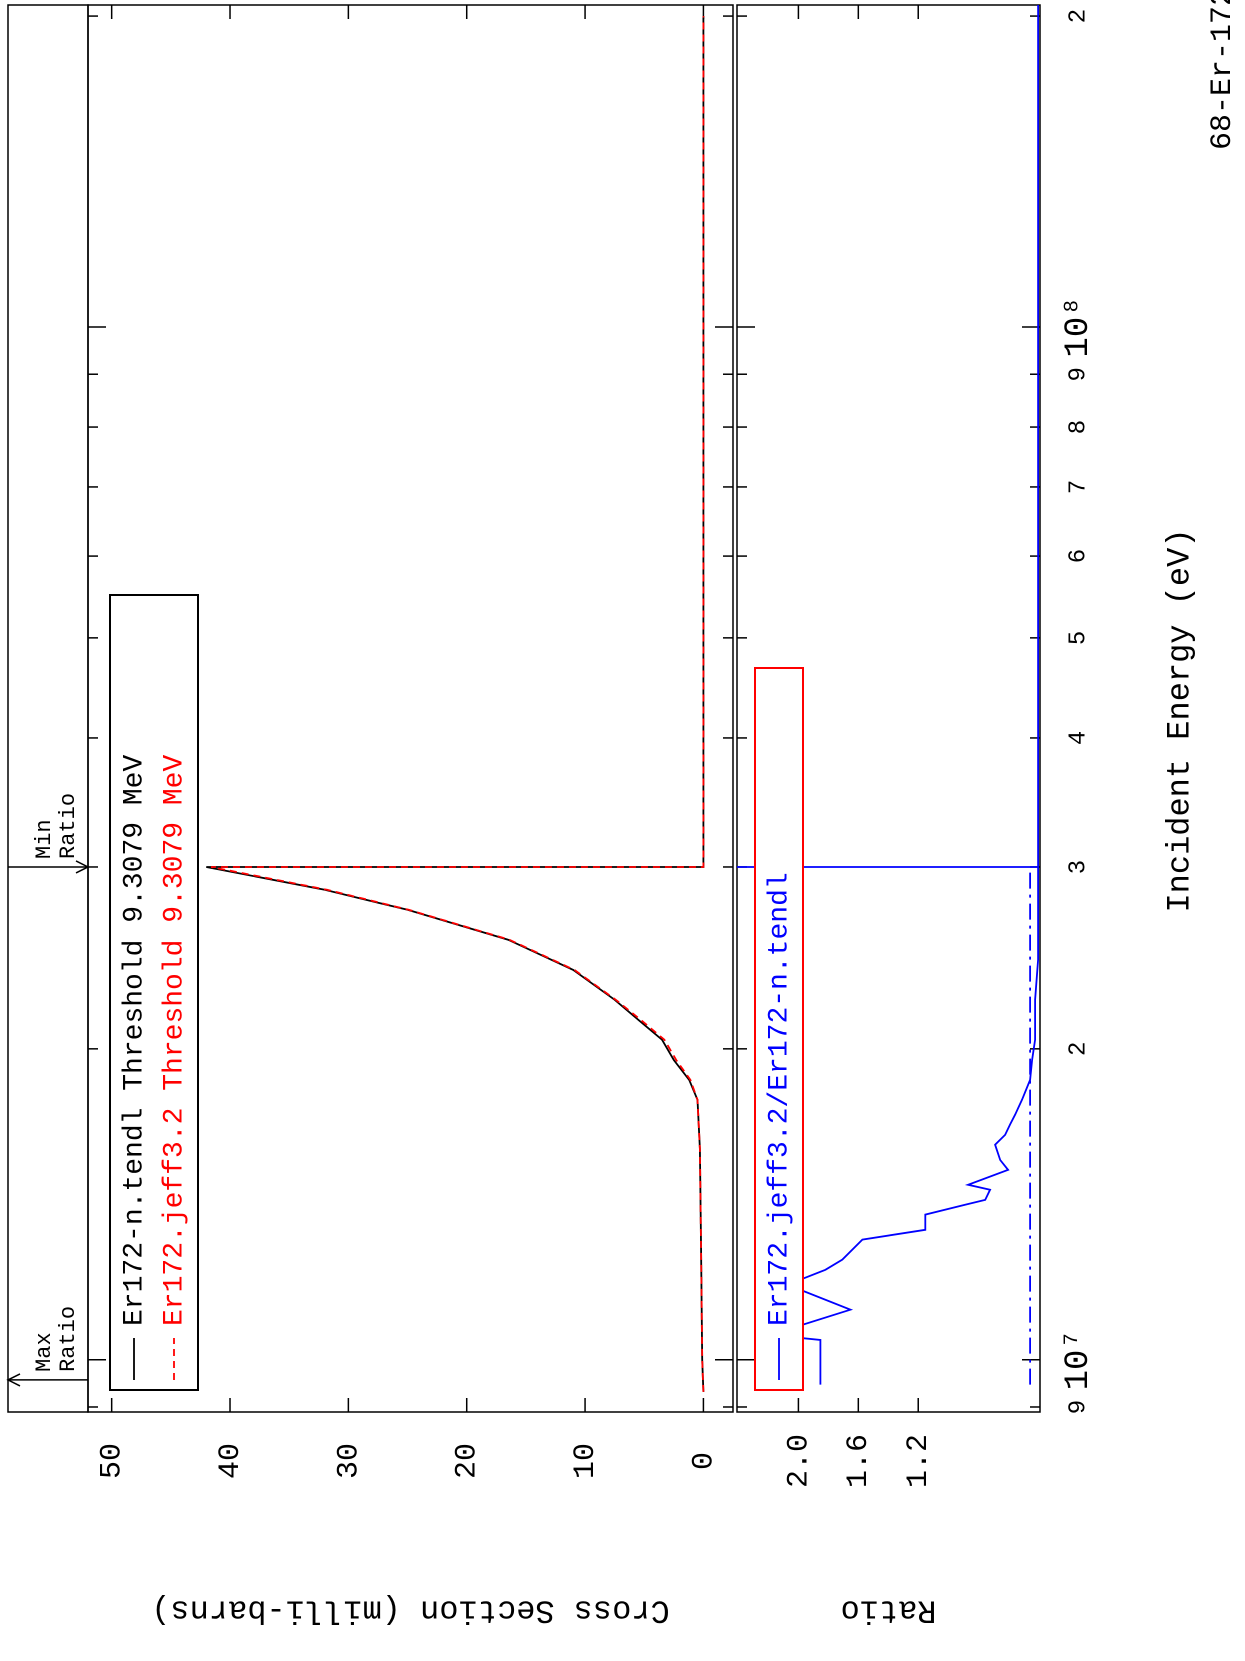 The width and height of the screenshot is (1245, 1661). What do you see at coordinates (1078, 427) in the screenshot?
I see `x-tick-label: 8` at bounding box center [1078, 427].